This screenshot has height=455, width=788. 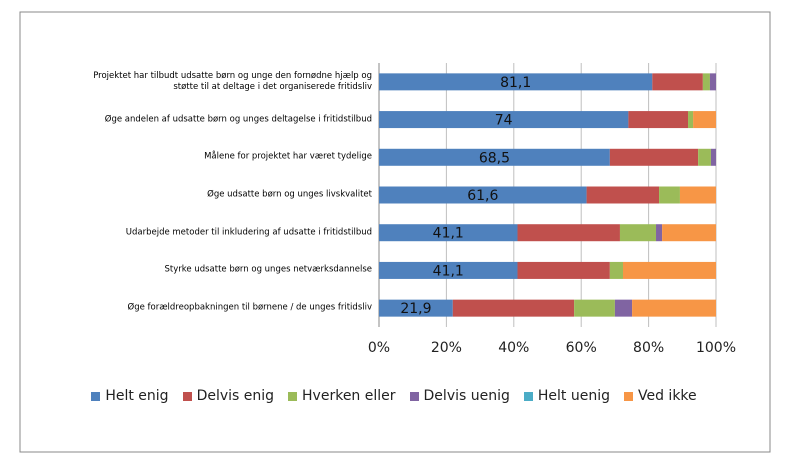 What do you see at coordinates (446, 348) in the screenshot?
I see `x-tick-label: 20%` at bounding box center [446, 348].